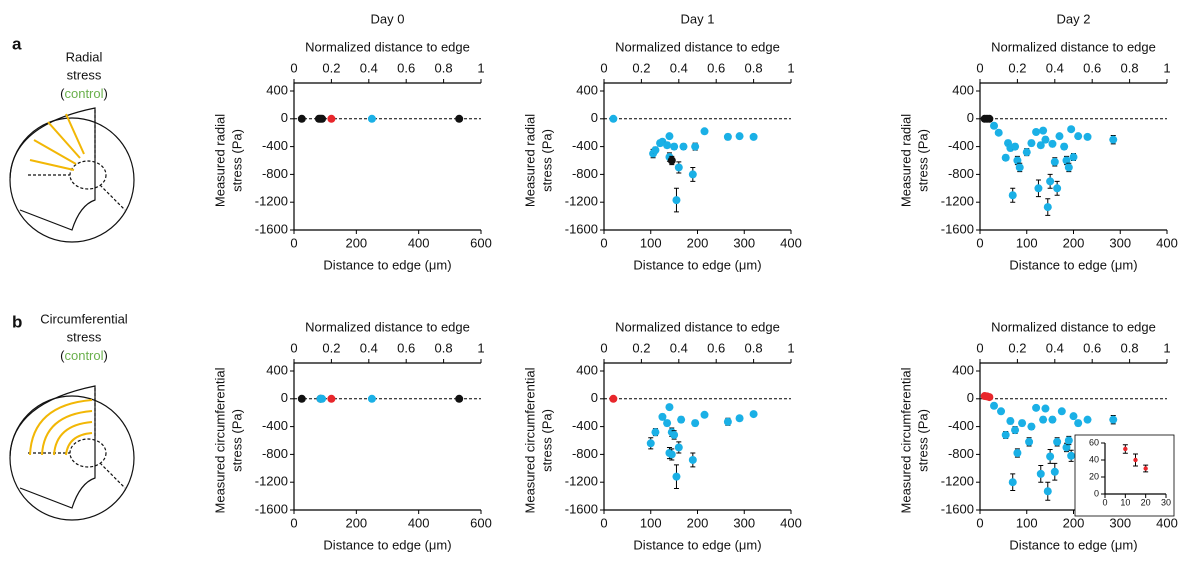  I want to click on schematic-title: Radial, so click(84, 56).